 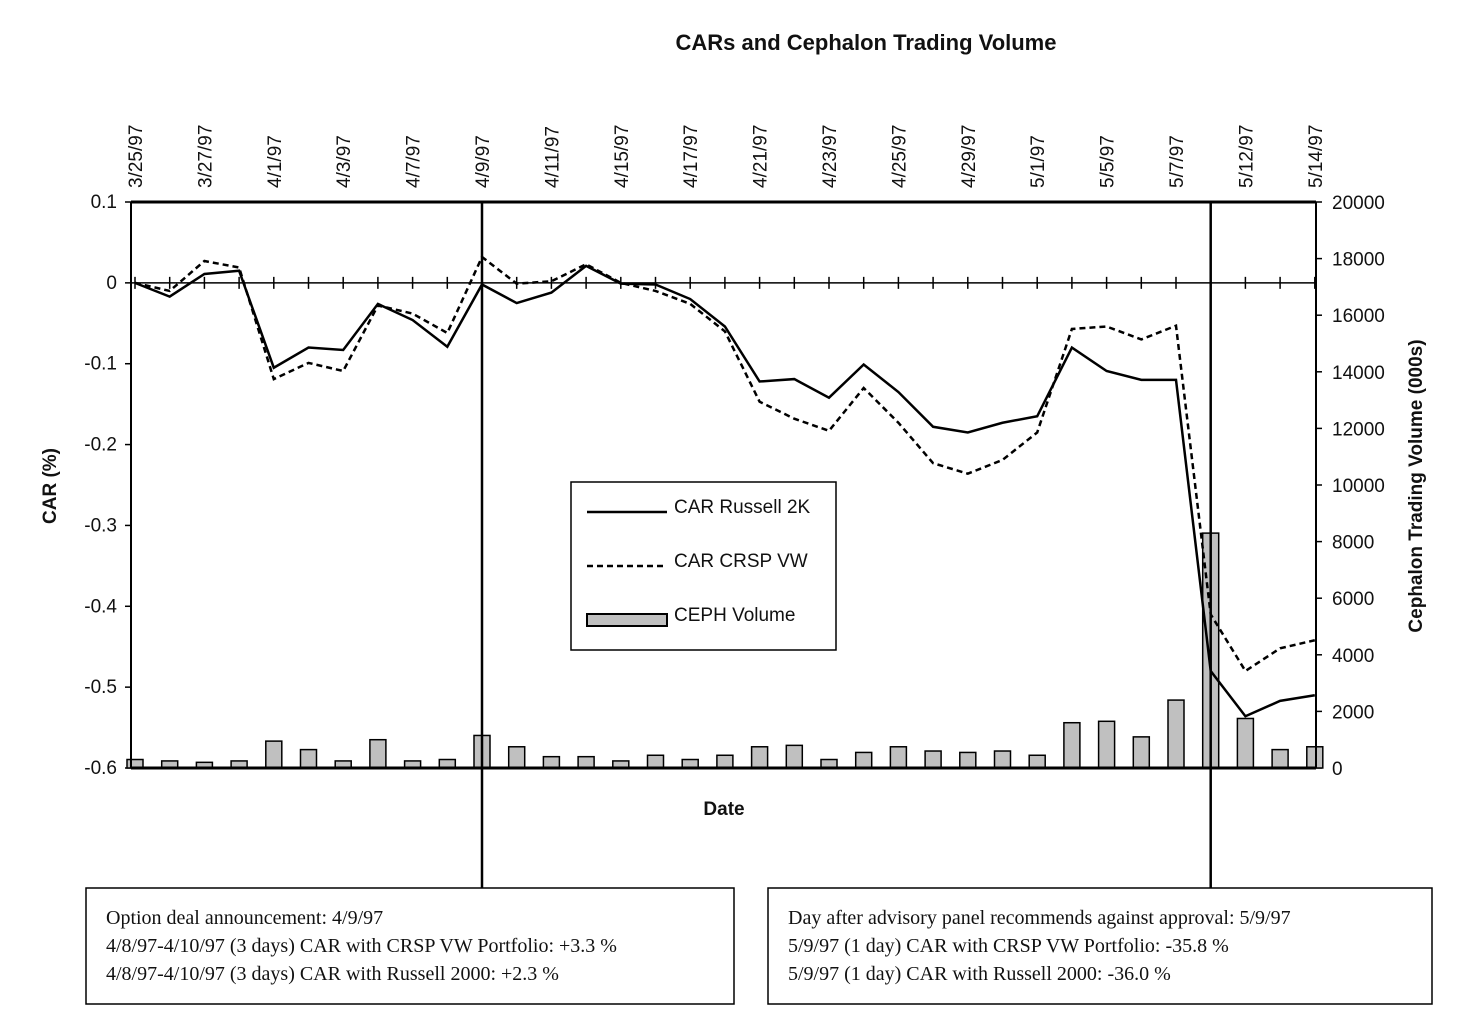 I want to click on x-tick-label: 4/23/97, so click(x=830, y=156).